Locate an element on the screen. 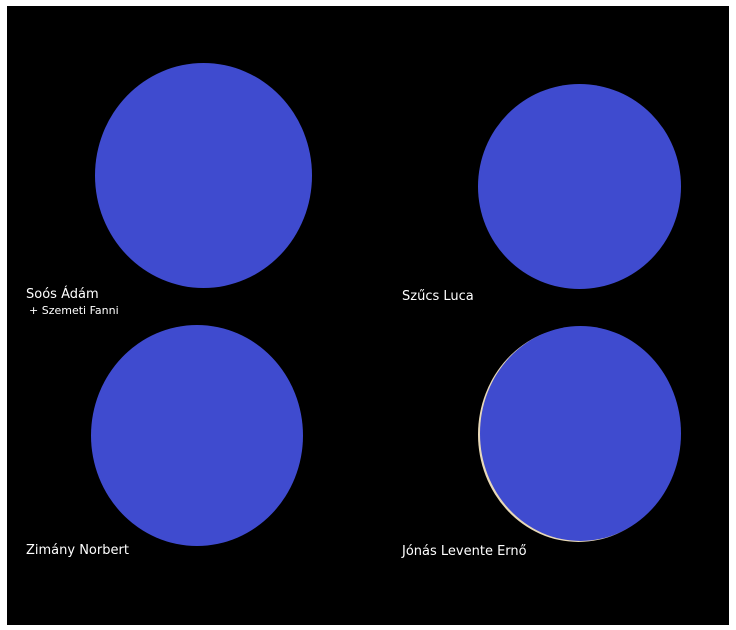 This screenshot has height=630, width=736. participant-name: Szűcs Luca is located at coordinates (438, 296).